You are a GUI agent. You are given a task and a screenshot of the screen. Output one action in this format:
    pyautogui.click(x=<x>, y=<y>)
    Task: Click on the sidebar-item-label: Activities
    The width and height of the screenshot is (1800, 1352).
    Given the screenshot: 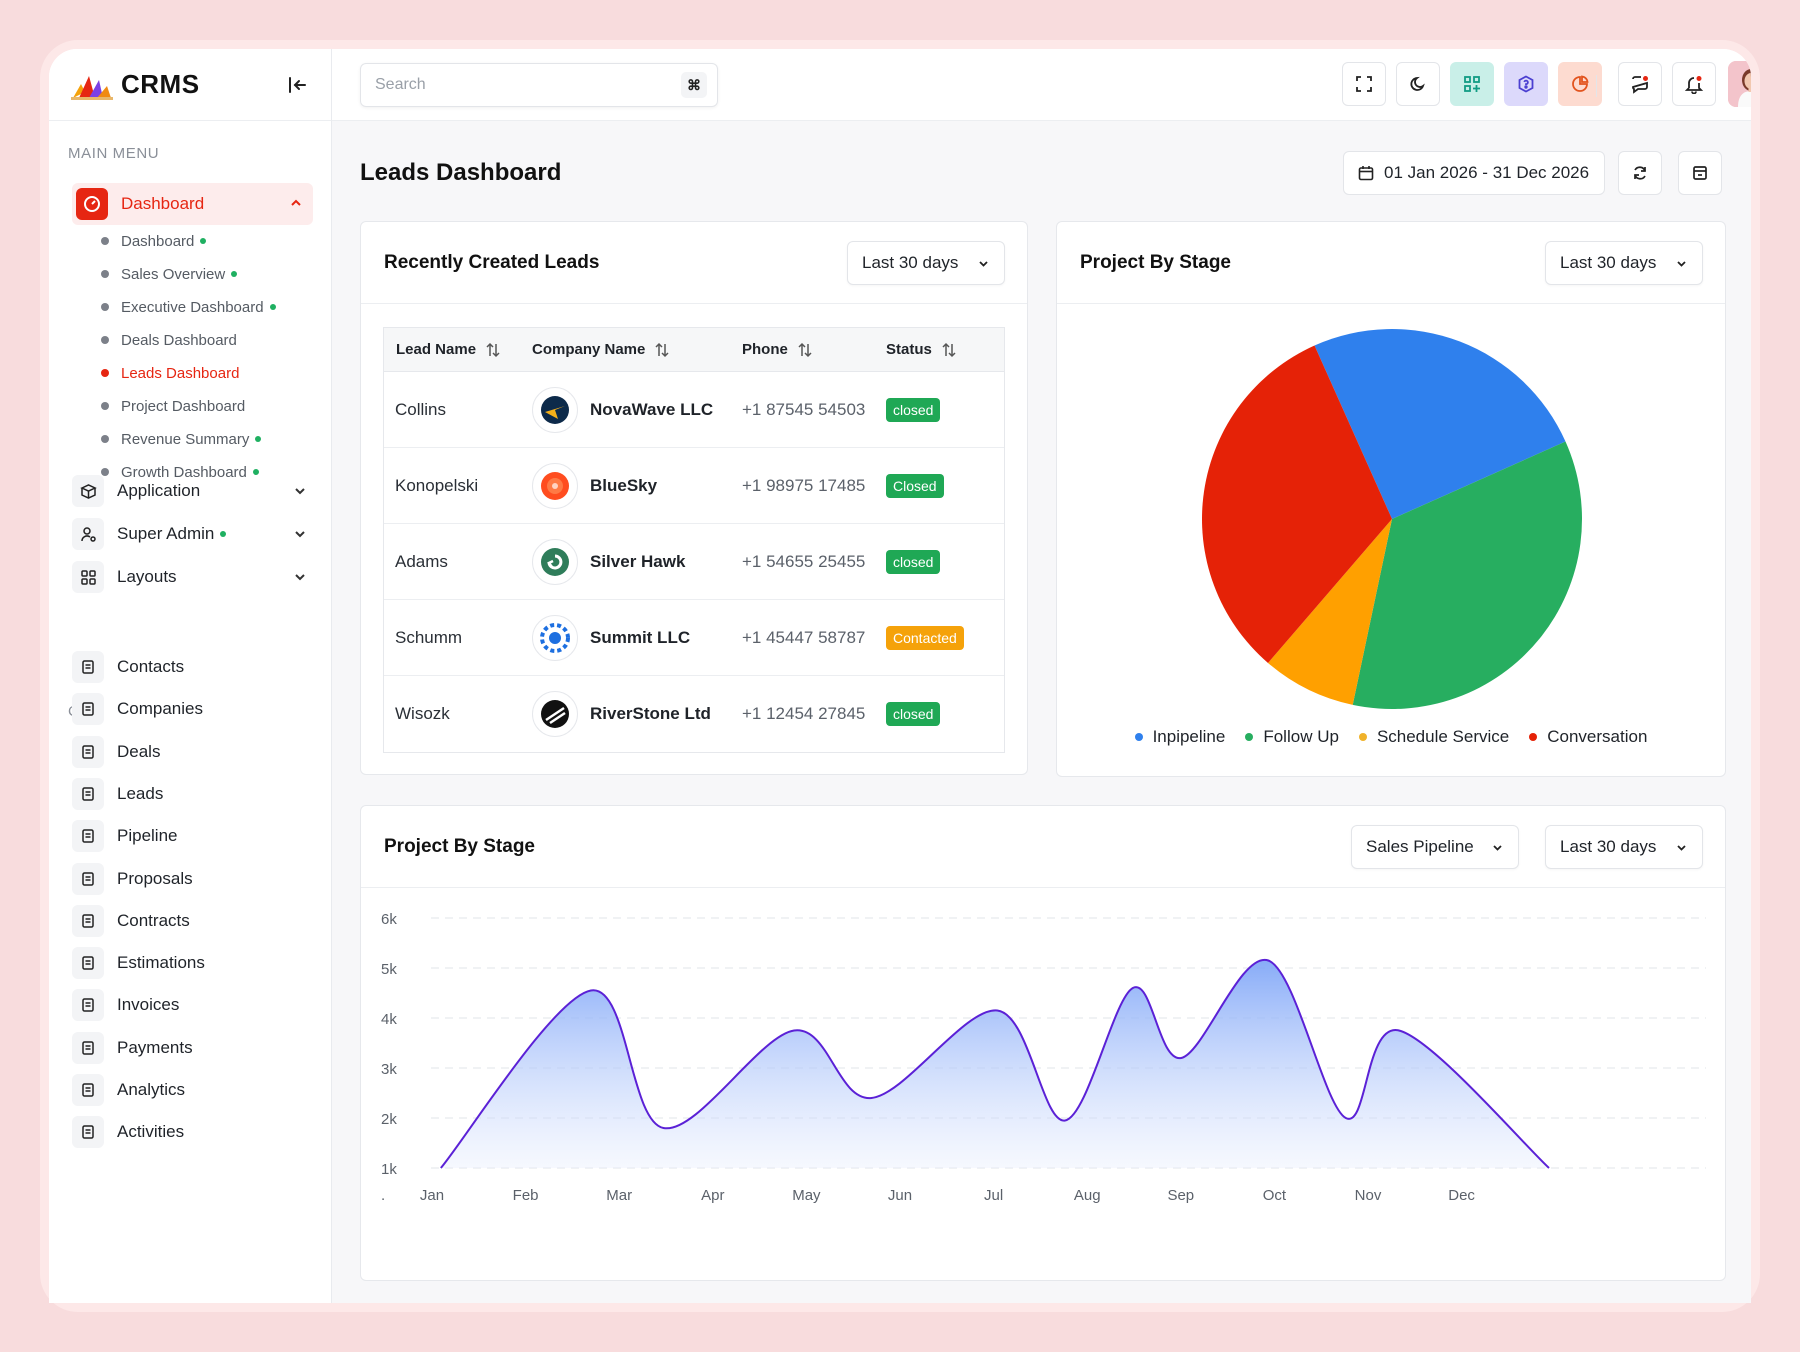 What is the action you would take?
    pyautogui.click(x=151, y=1132)
    